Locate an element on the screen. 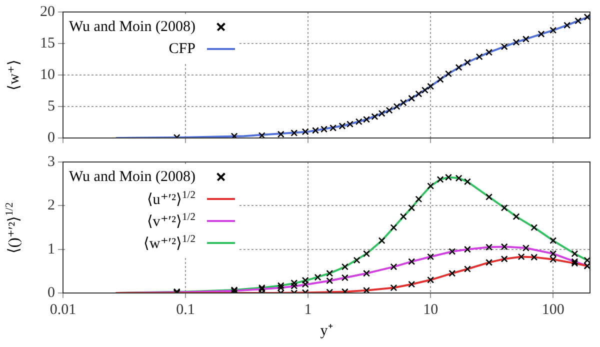  x-tick-label: 0.1 is located at coordinates (185, 310).